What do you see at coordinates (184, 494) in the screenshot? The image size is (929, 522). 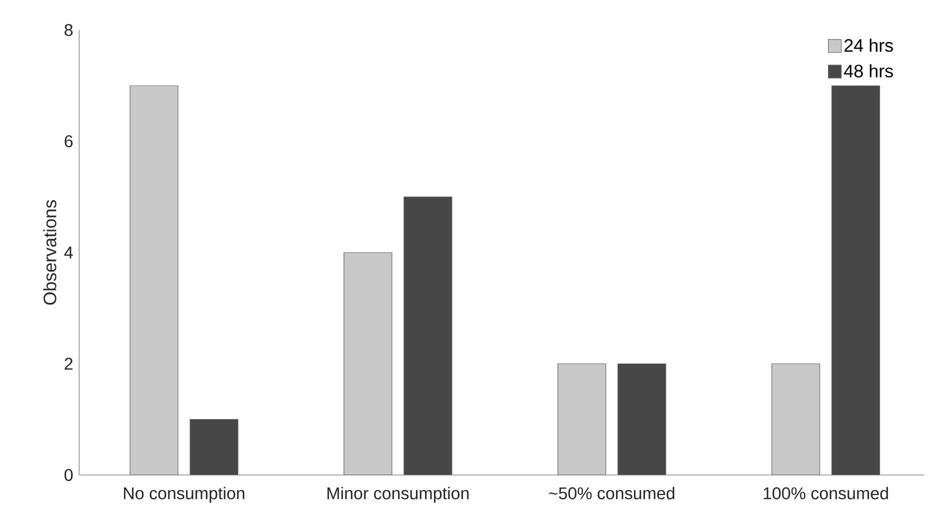 I see `x-tick-label: No consumption` at bounding box center [184, 494].